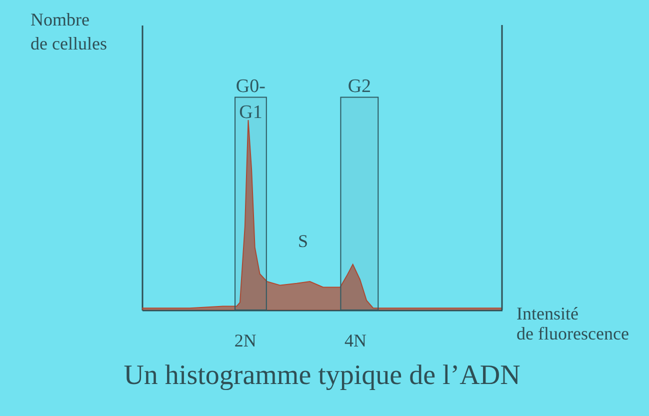 This screenshot has height=416, width=649. What do you see at coordinates (360, 87) in the screenshot?
I see `band-label: G2` at bounding box center [360, 87].